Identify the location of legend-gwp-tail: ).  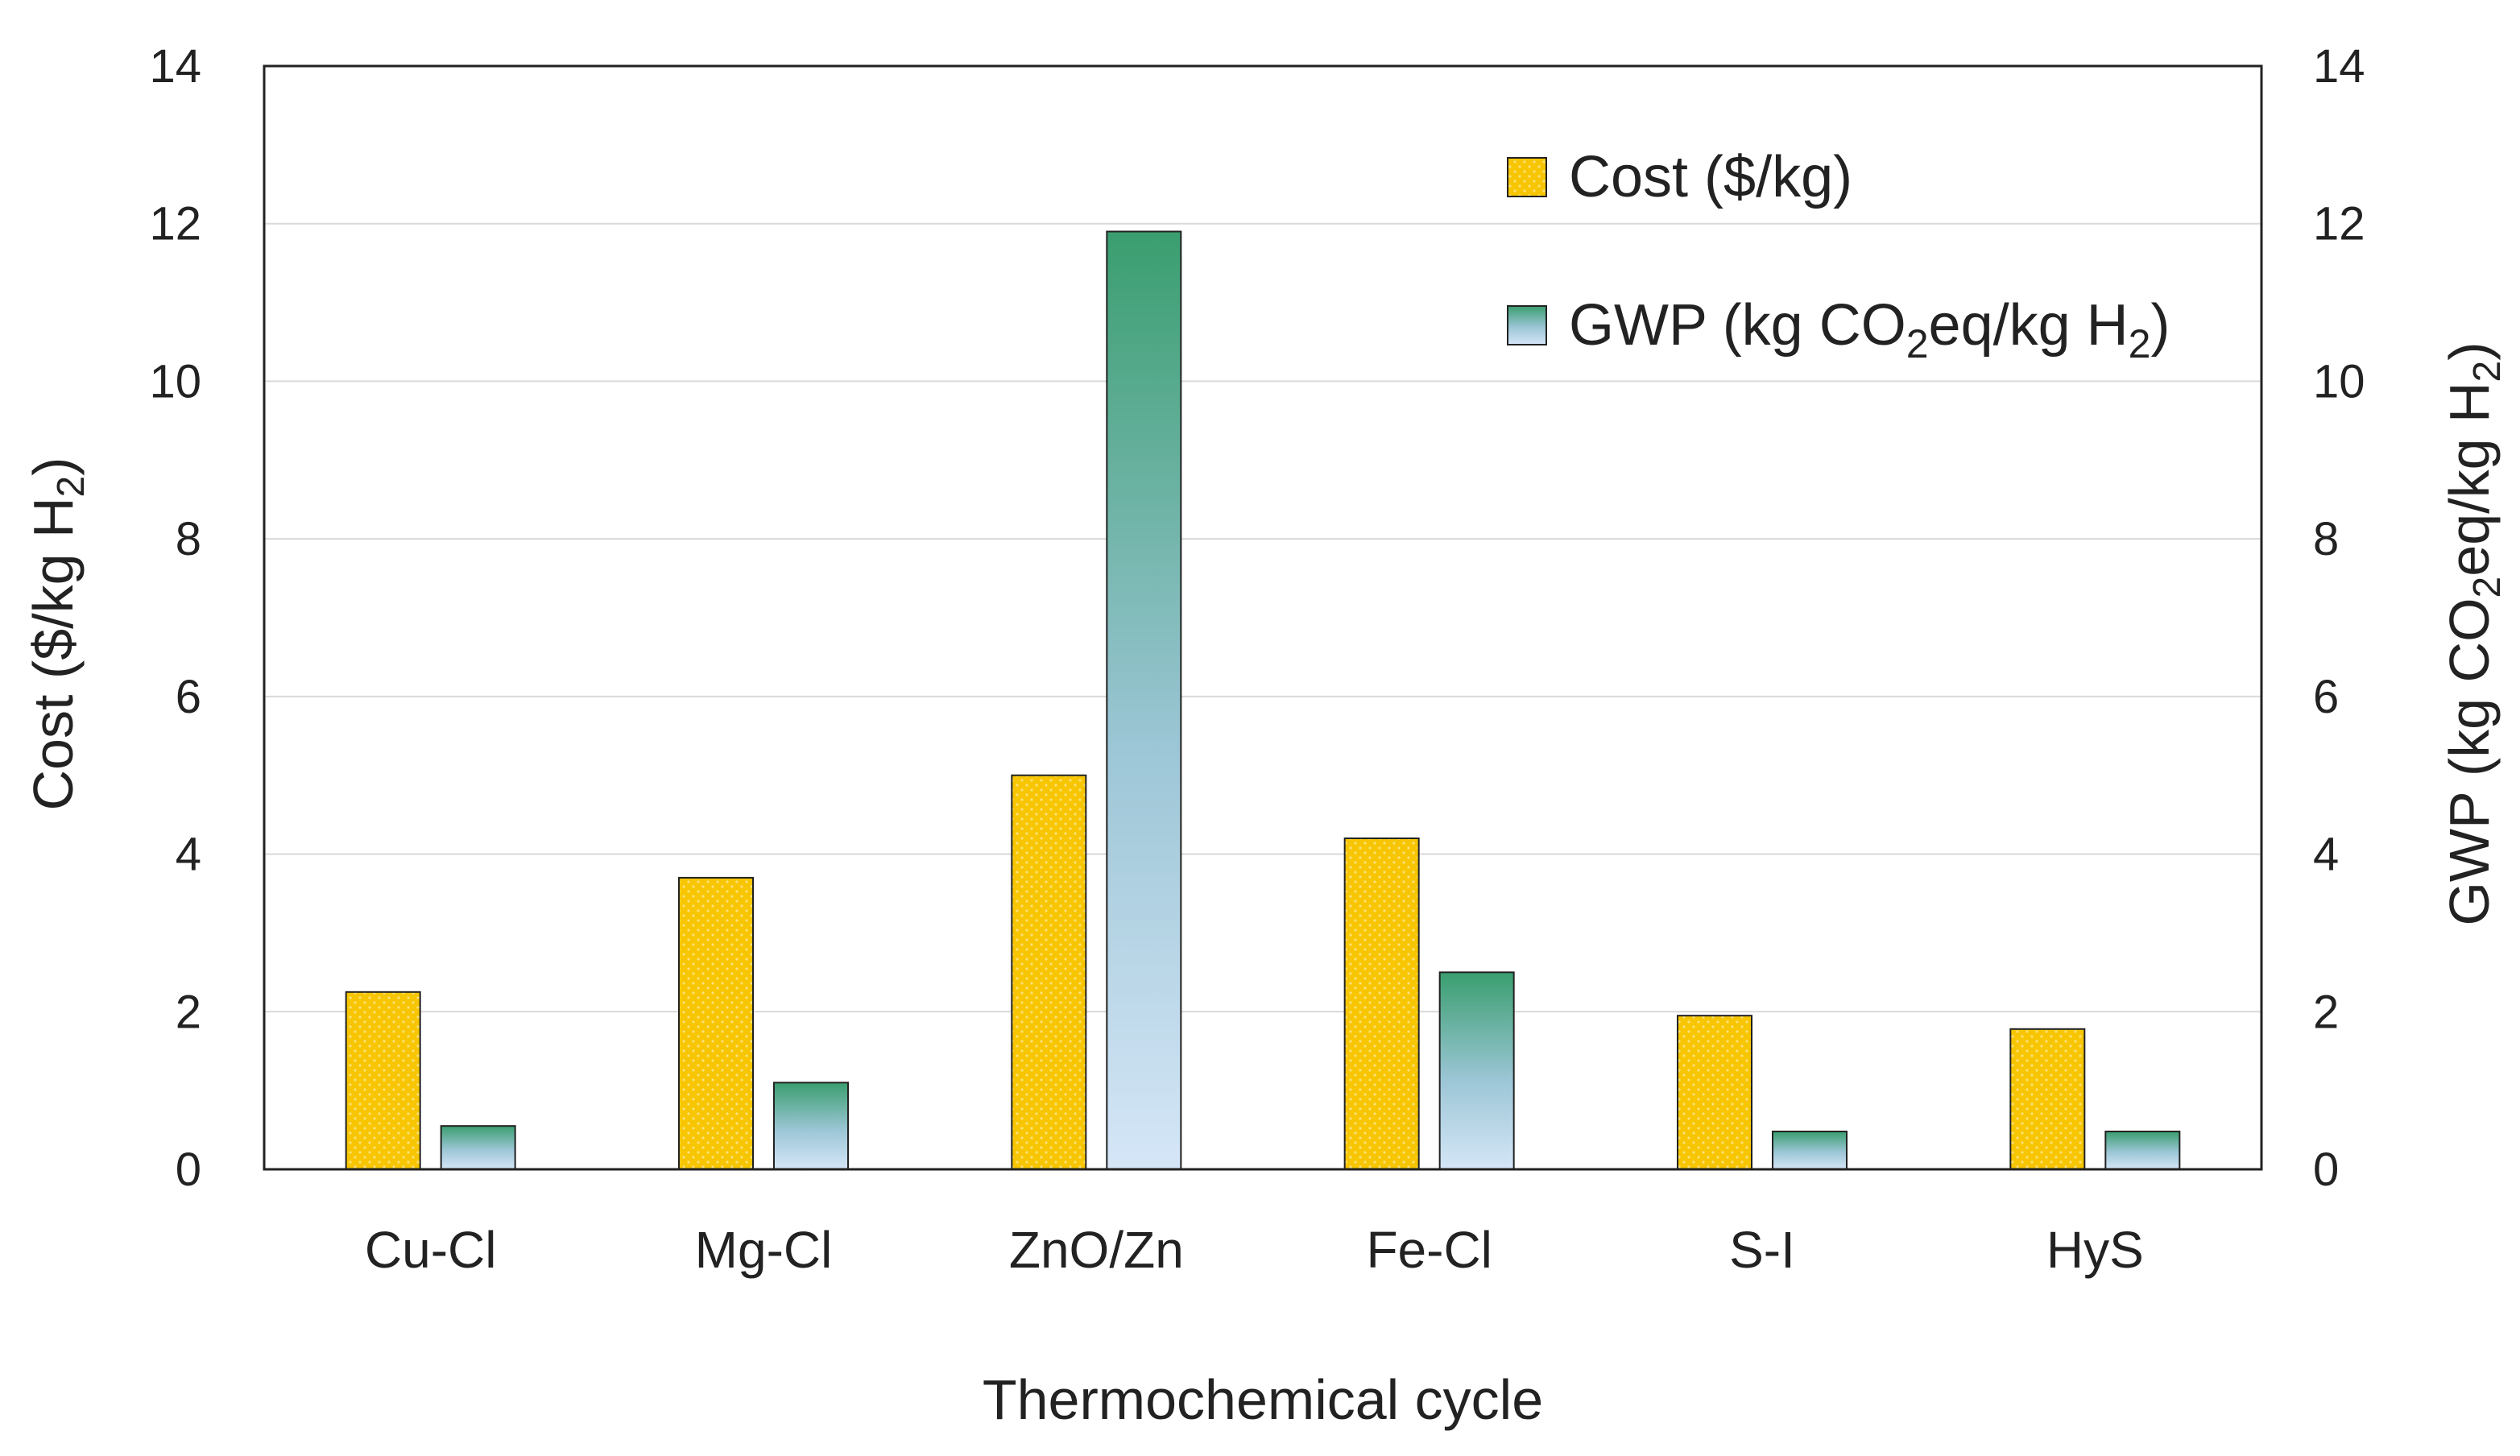
(2160, 325).